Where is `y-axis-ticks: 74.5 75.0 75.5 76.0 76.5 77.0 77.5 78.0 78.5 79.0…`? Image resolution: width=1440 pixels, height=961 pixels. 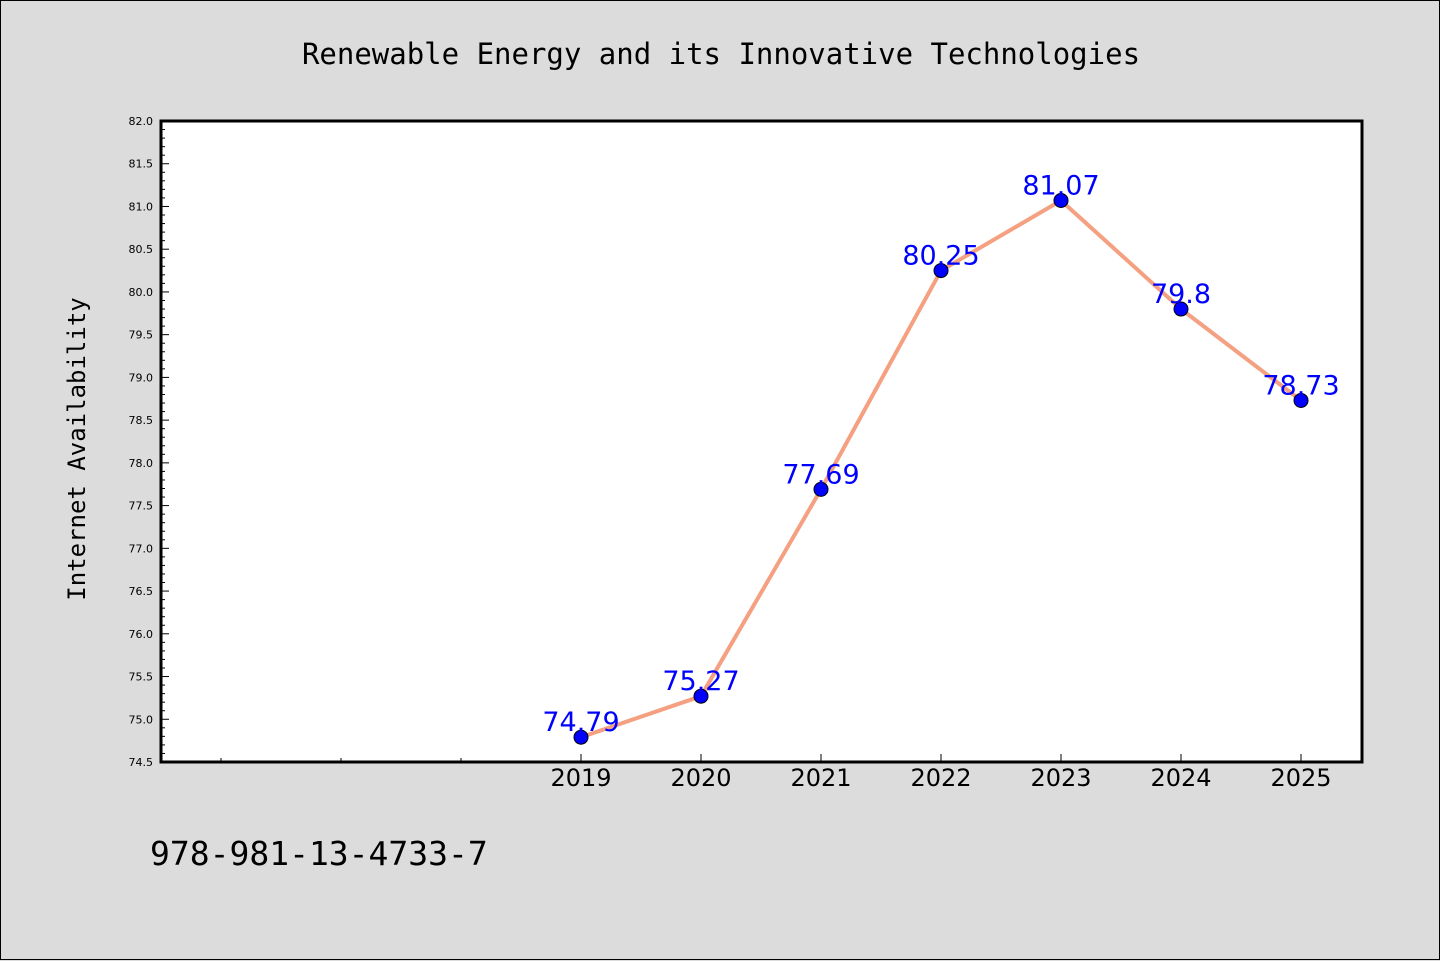 y-axis-ticks: 74.5 75.0 75.5 76.0 76.5 77.0 77.5 78.0 78.5 79.0… is located at coordinates (149, 442).